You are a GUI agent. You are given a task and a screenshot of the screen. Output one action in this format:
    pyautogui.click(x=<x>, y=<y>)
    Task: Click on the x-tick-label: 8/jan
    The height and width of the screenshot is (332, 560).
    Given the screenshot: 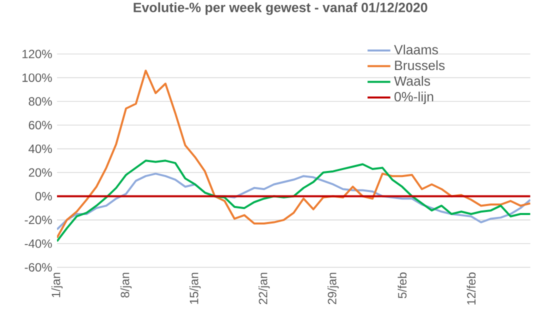 What is the action you would take?
    pyautogui.click(x=126, y=285)
    